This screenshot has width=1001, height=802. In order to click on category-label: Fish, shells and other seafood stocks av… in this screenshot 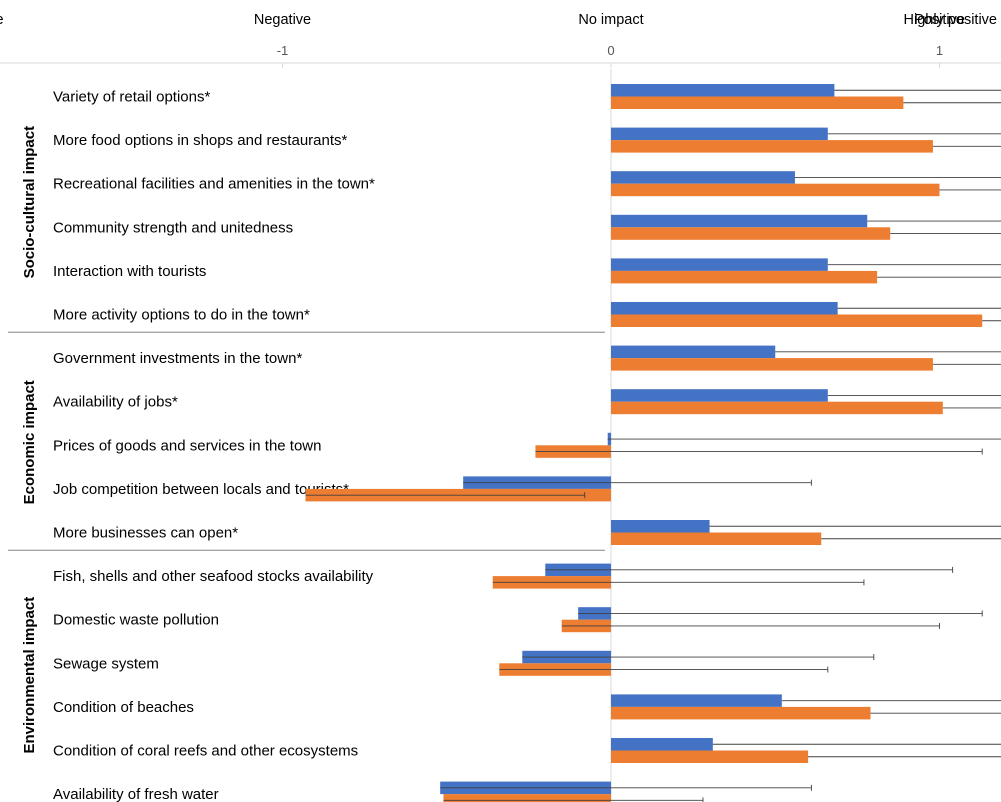, I will do `click(213, 576)`.